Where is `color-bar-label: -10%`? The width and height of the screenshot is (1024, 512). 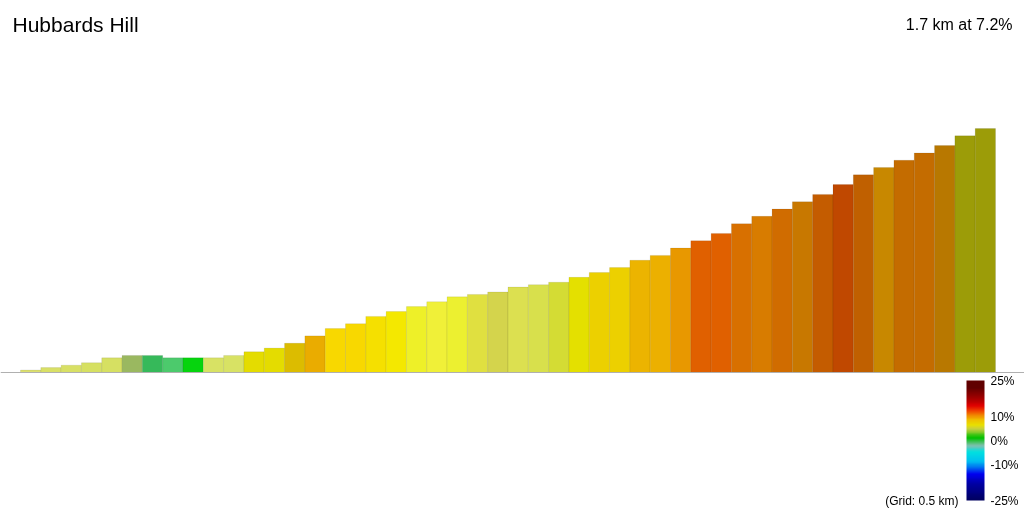 color-bar-label: -10% is located at coordinates (1004, 464).